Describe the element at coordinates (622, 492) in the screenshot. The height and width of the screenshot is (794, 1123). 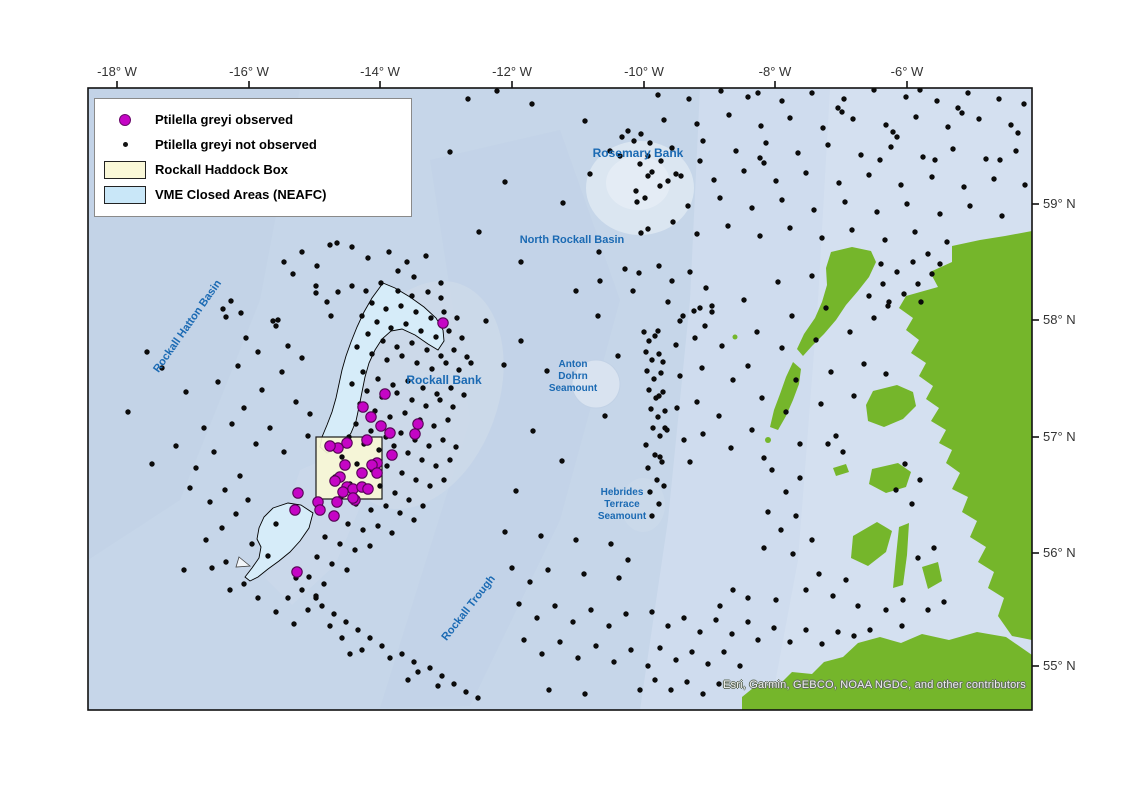
I see `place-label: Hebrides` at that location.